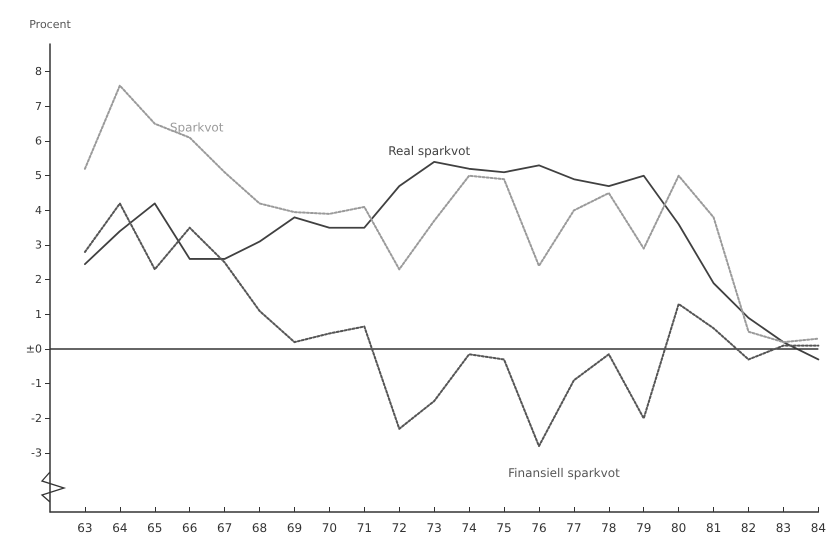 The width and height of the screenshot is (837, 554). What do you see at coordinates (330, 528) in the screenshot?
I see `x-tick-label: 70` at bounding box center [330, 528].